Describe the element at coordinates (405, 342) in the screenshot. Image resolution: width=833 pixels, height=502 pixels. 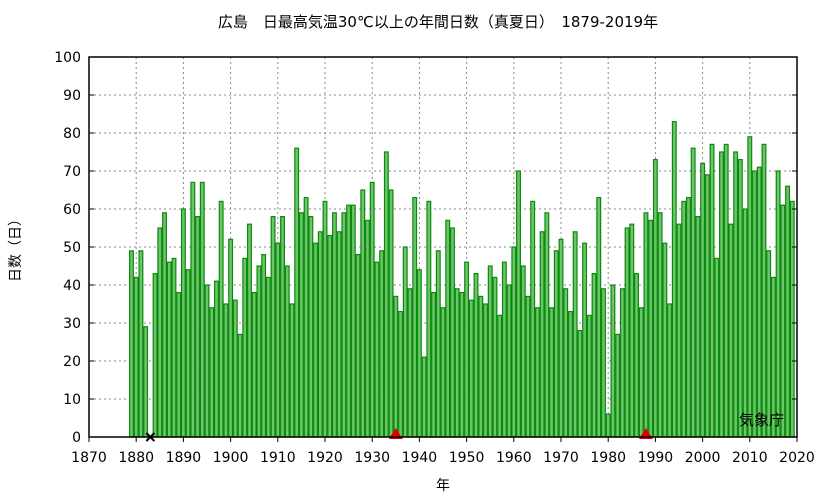
I see `bar-1937` at that location.